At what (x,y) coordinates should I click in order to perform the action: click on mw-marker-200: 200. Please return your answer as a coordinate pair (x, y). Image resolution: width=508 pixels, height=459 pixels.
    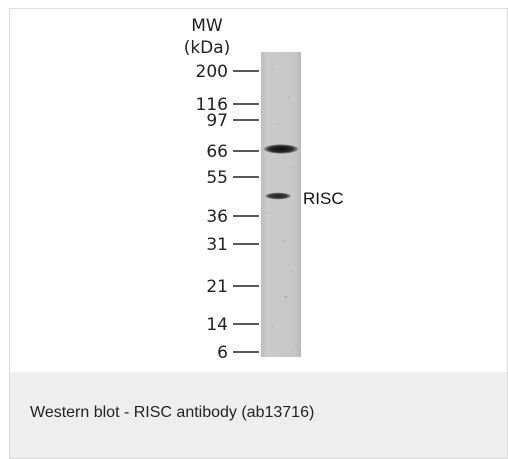
    Looking at the image, I should click on (227, 72).